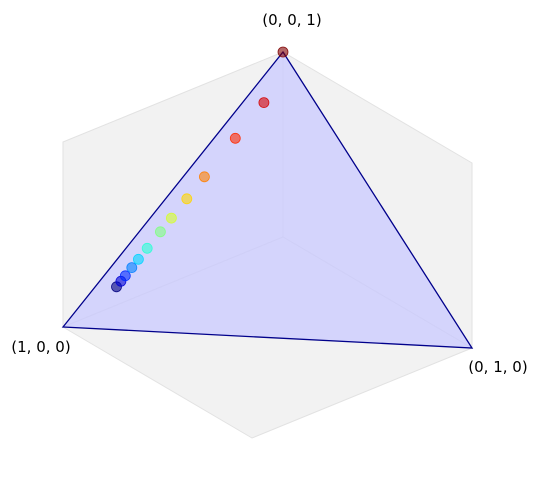  I want to click on vertex-label-x: (1, 0, 0), so click(40, 347).